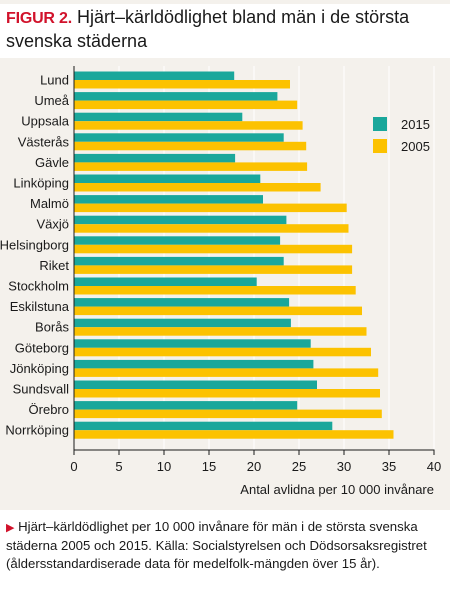 Image resolution: width=450 pixels, height=598 pixels. What do you see at coordinates (415, 124) in the screenshot?
I see `legend-label-2015: 2015` at bounding box center [415, 124].